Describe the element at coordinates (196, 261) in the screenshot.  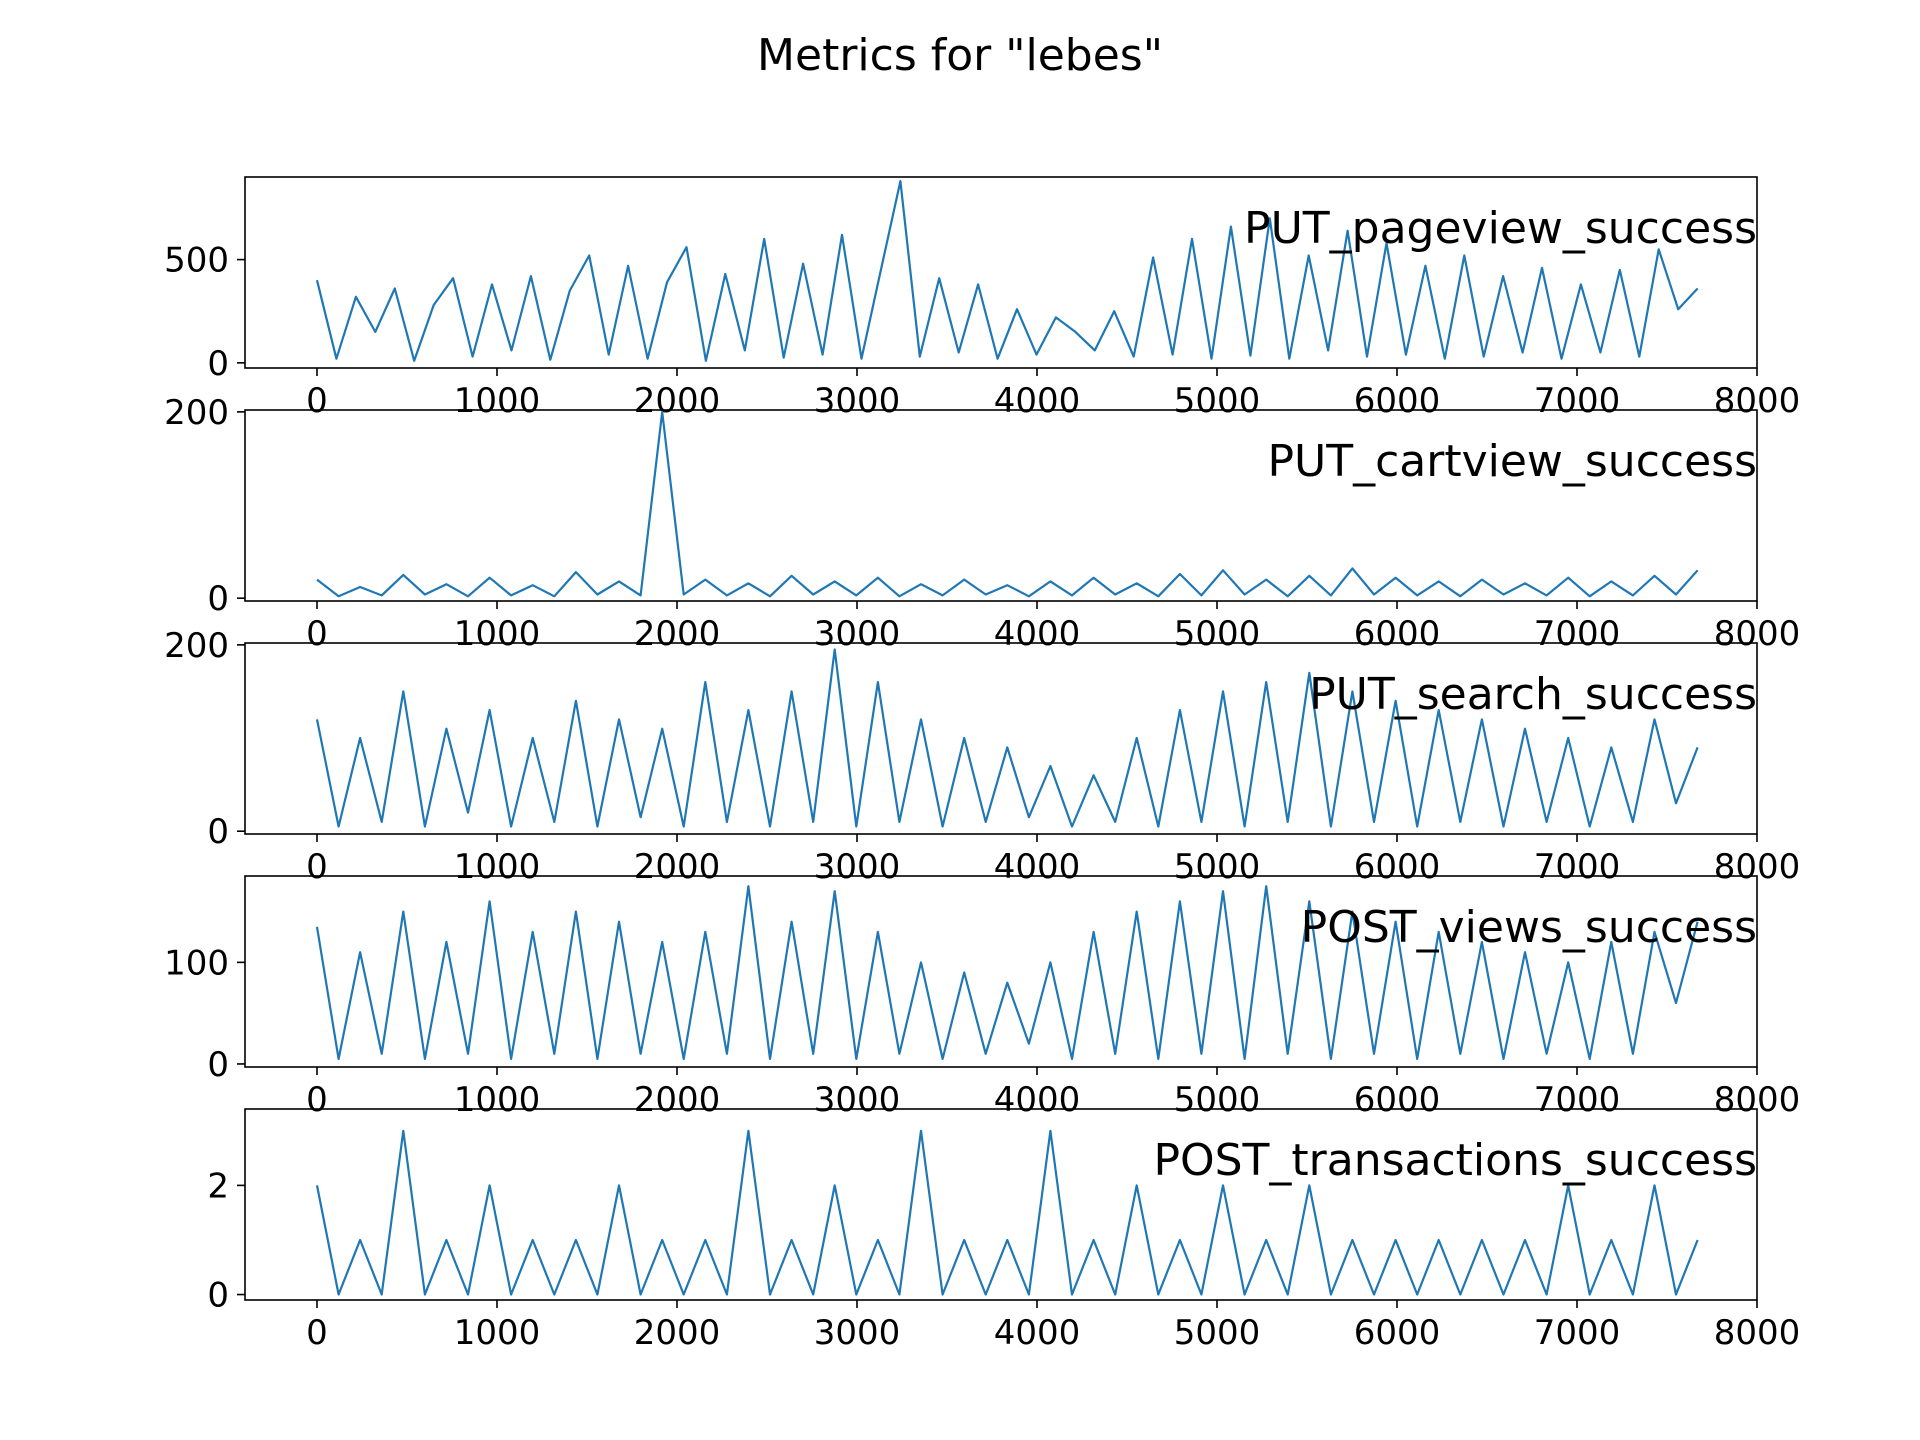
I see `y-tick-label: 500` at that location.